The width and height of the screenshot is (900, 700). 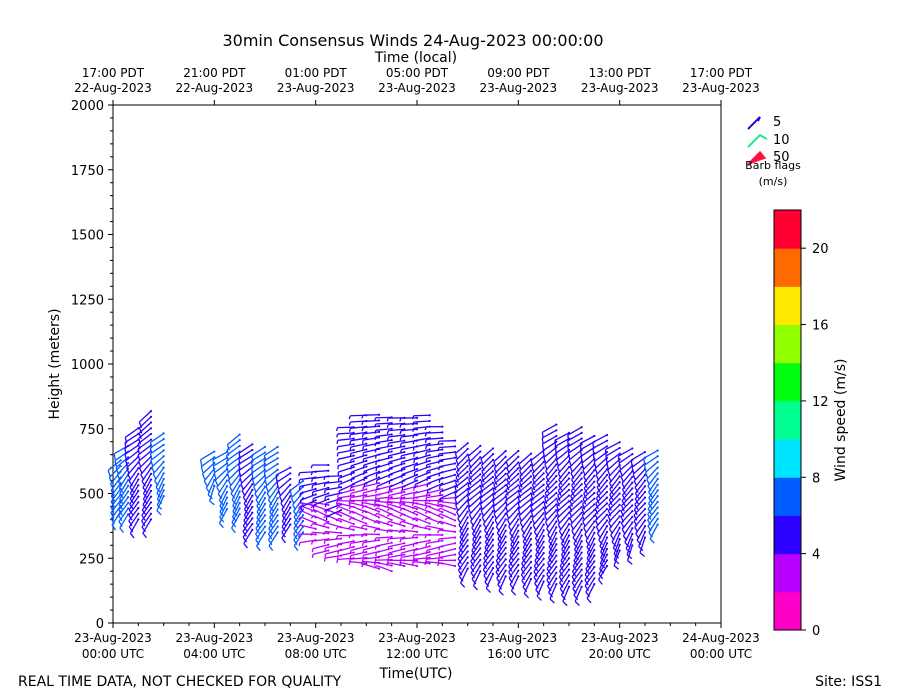 What do you see at coordinates (180, 682) in the screenshot?
I see `quality-note: REAL TIME DATA, NOT CHECKED FOR QUALITY` at bounding box center [180, 682].